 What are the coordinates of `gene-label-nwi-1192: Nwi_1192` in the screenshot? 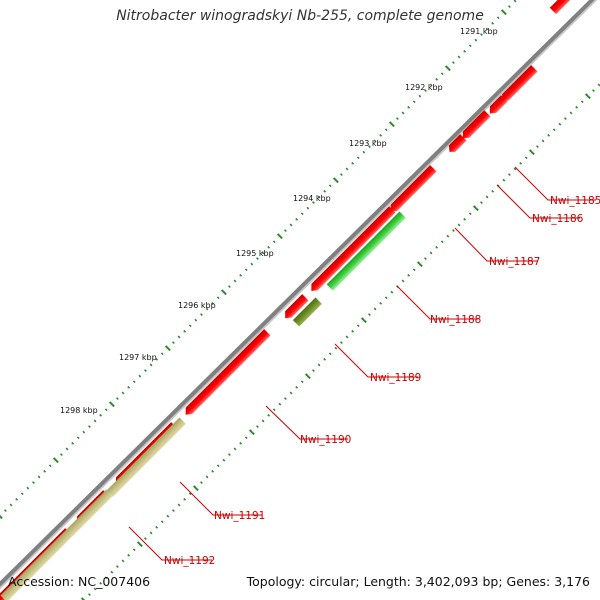 It's located at (189, 561).